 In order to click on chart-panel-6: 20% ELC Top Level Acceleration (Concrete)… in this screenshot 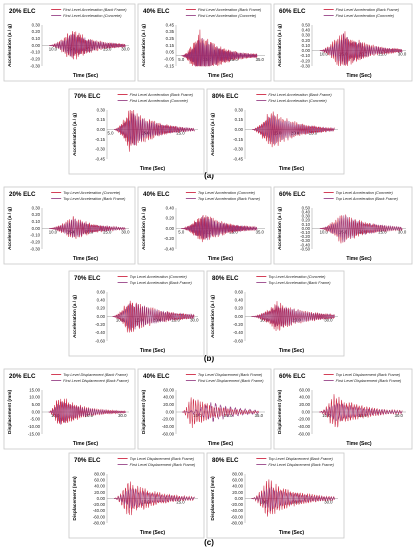, I will do `click(69, 225)`.